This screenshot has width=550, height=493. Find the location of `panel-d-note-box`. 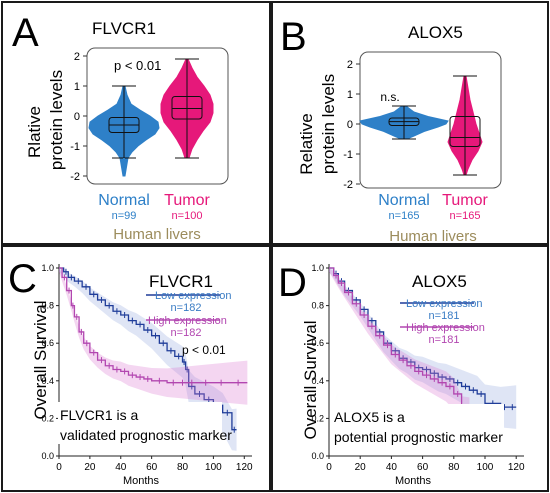

panel-d-note-box is located at coordinates (418, 425).